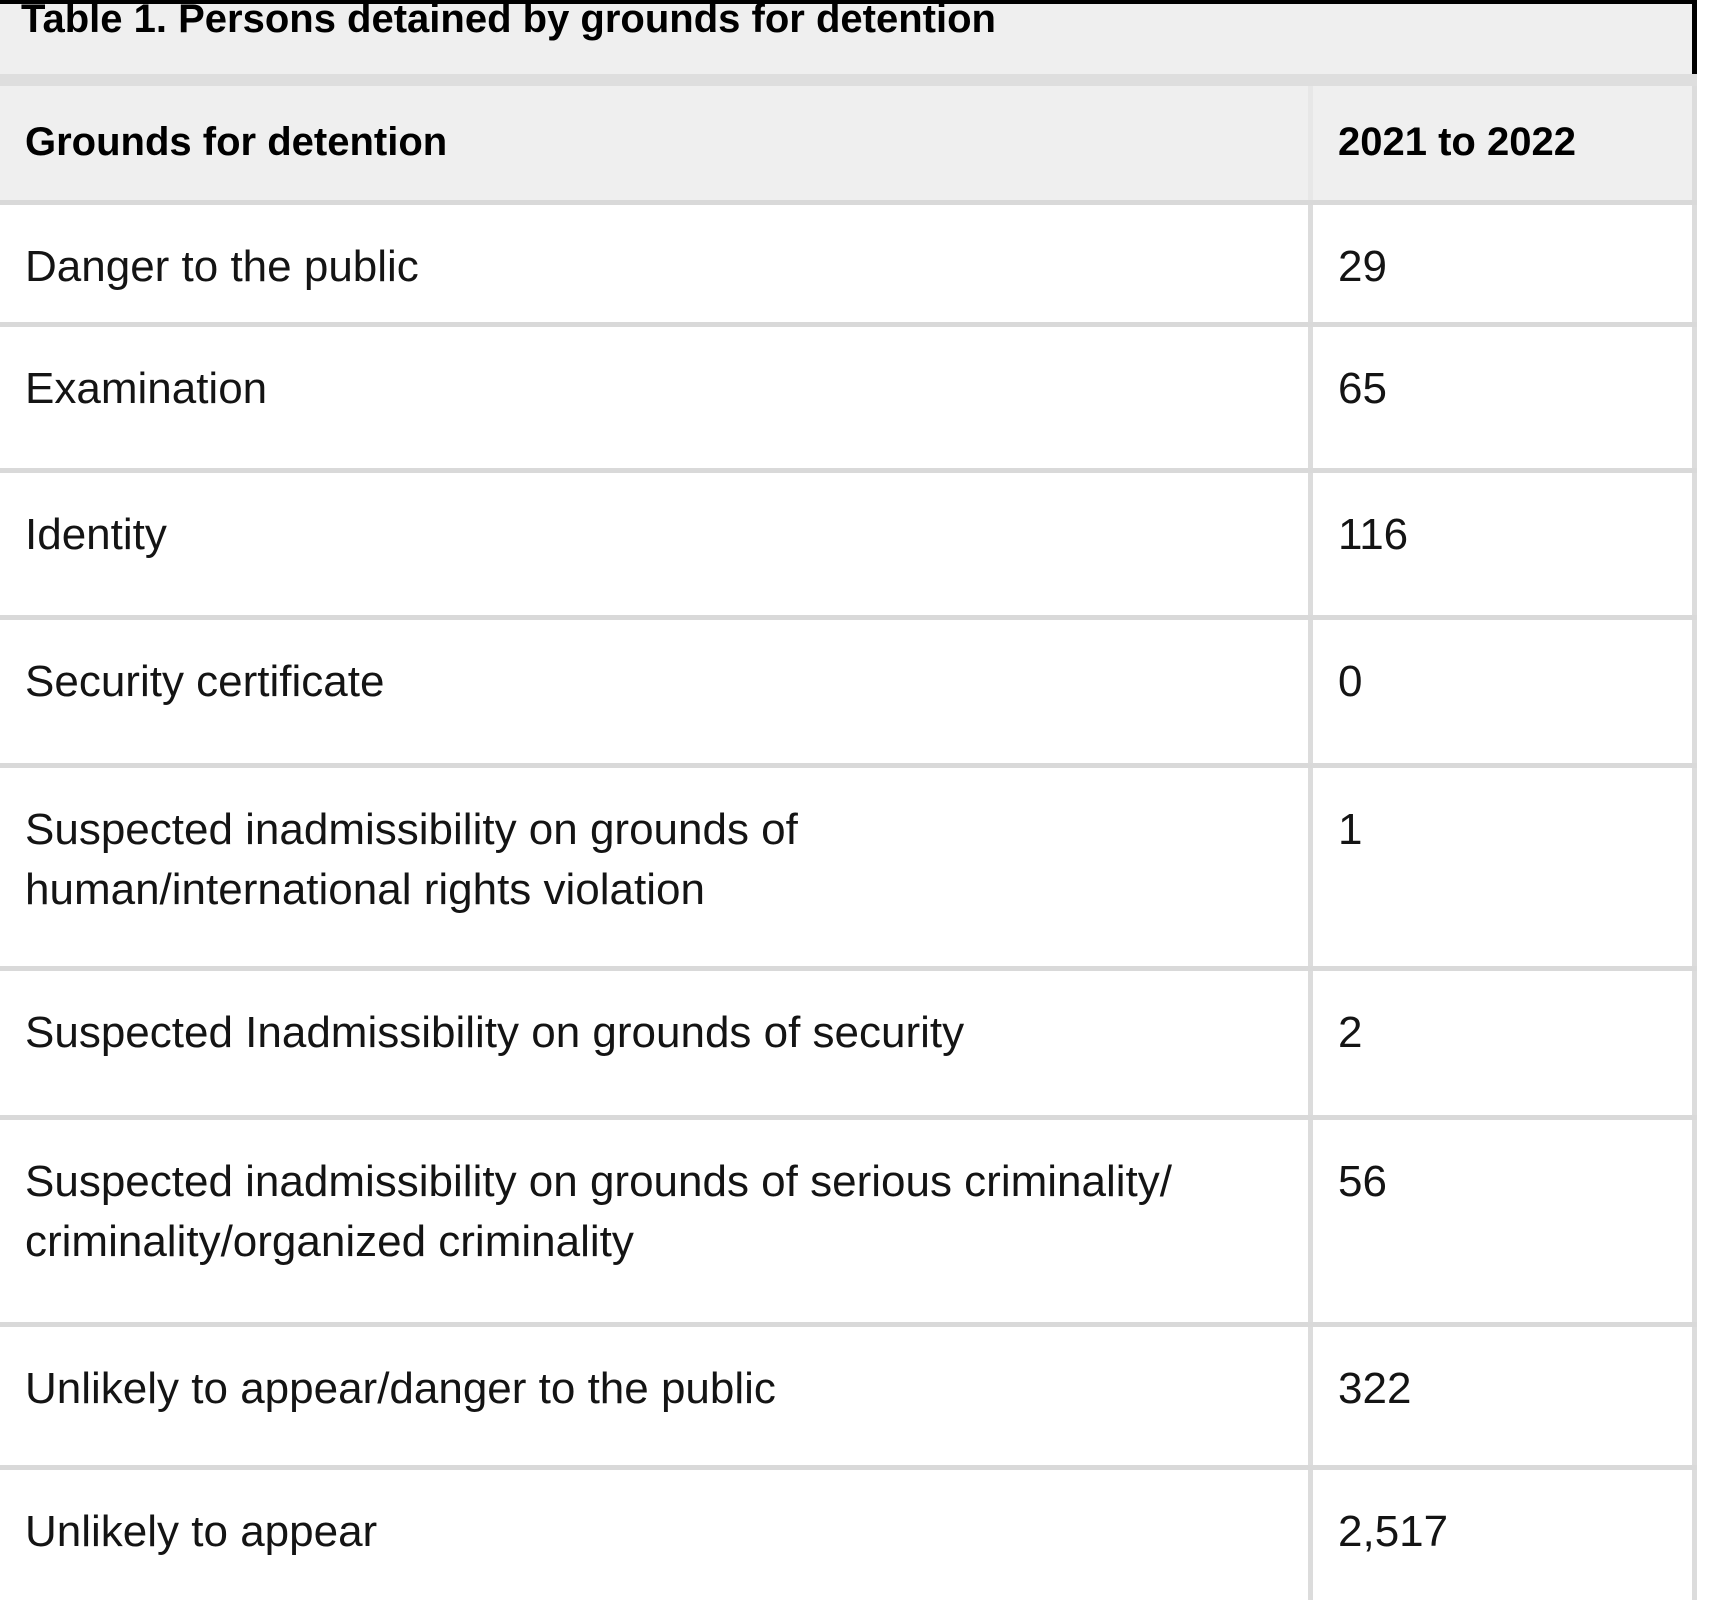 The width and height of the screenshot is (1710, 1600). Describe the element at coordinates (848, 2) in the screenshot. I see `table-top-border` at that location.